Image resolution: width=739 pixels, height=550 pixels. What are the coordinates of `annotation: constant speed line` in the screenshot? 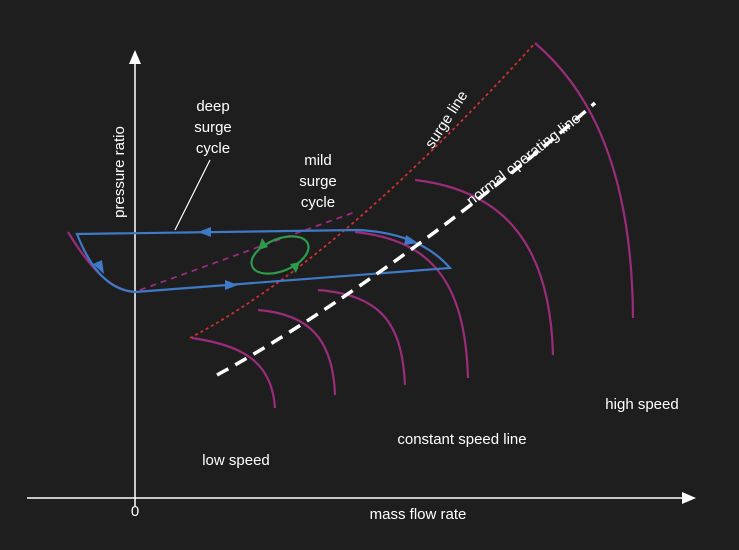 It's located at (461, 439).